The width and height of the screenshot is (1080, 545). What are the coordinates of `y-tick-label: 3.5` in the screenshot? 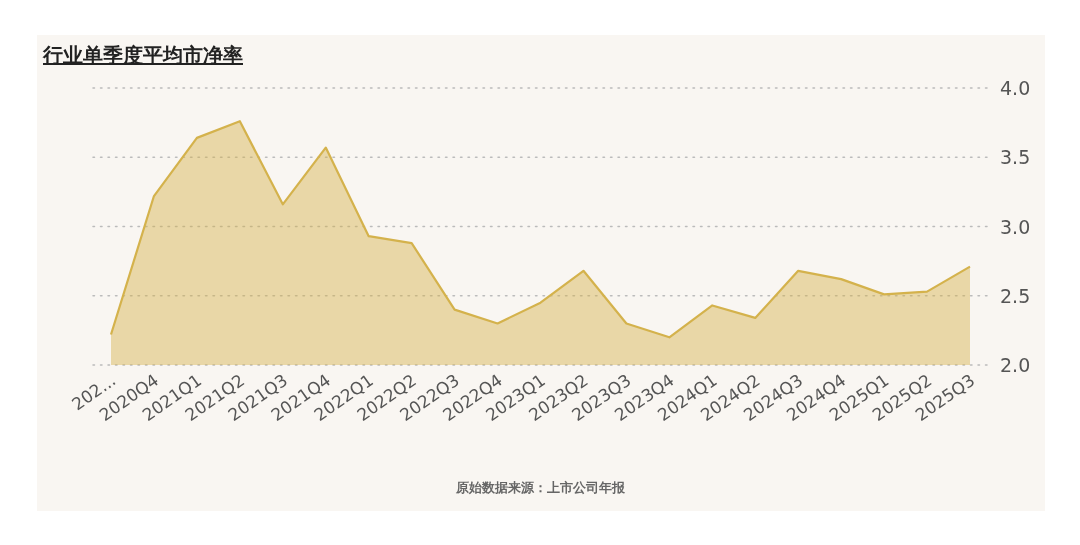 It's located at (1015, 157).